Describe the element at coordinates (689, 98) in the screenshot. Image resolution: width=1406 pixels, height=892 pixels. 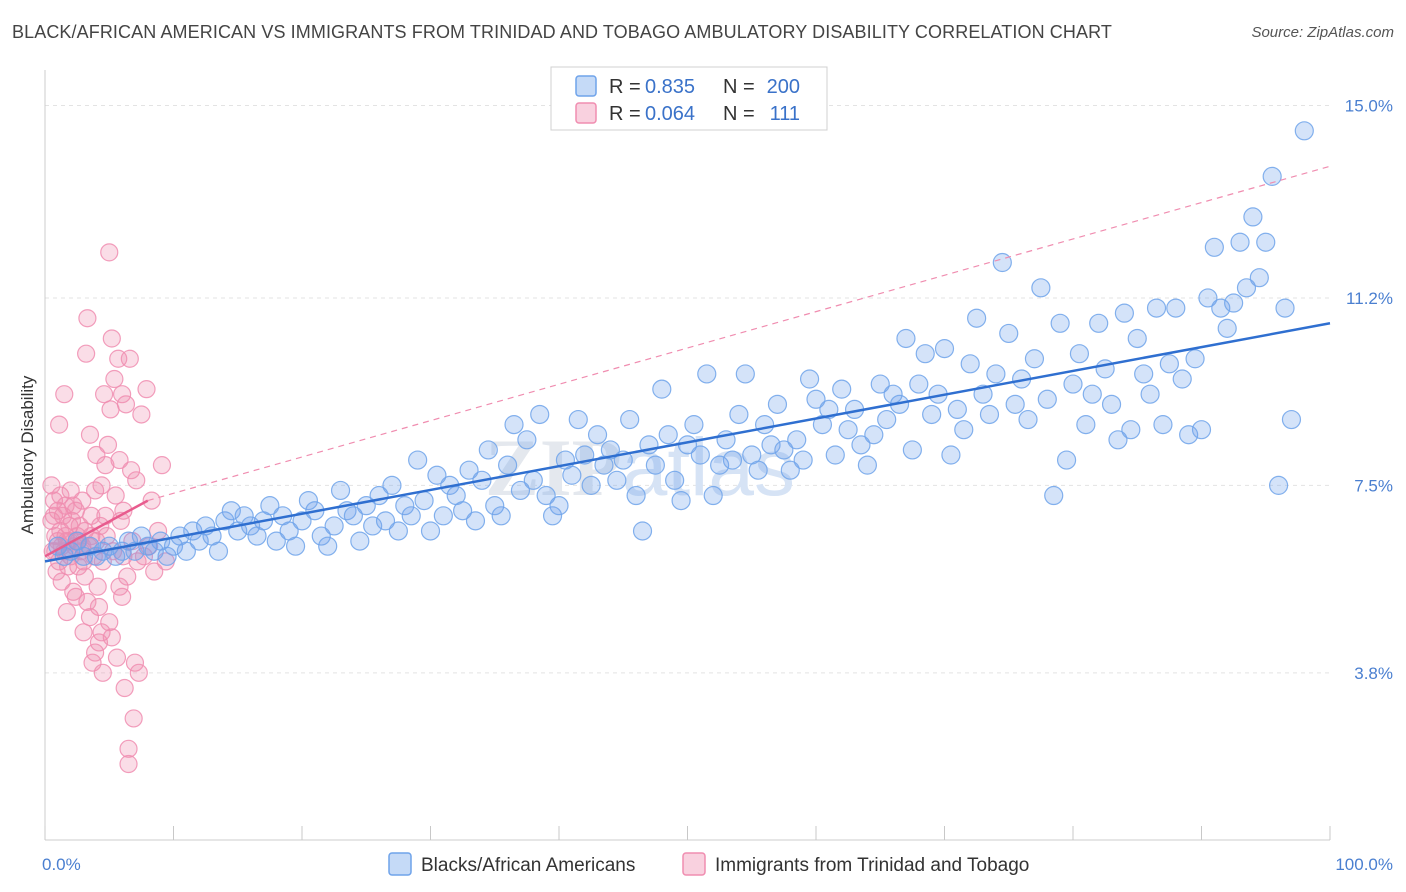
I see `legend-top: R = 0.835 N = 200 R = 0.064 N = 111` at that location.